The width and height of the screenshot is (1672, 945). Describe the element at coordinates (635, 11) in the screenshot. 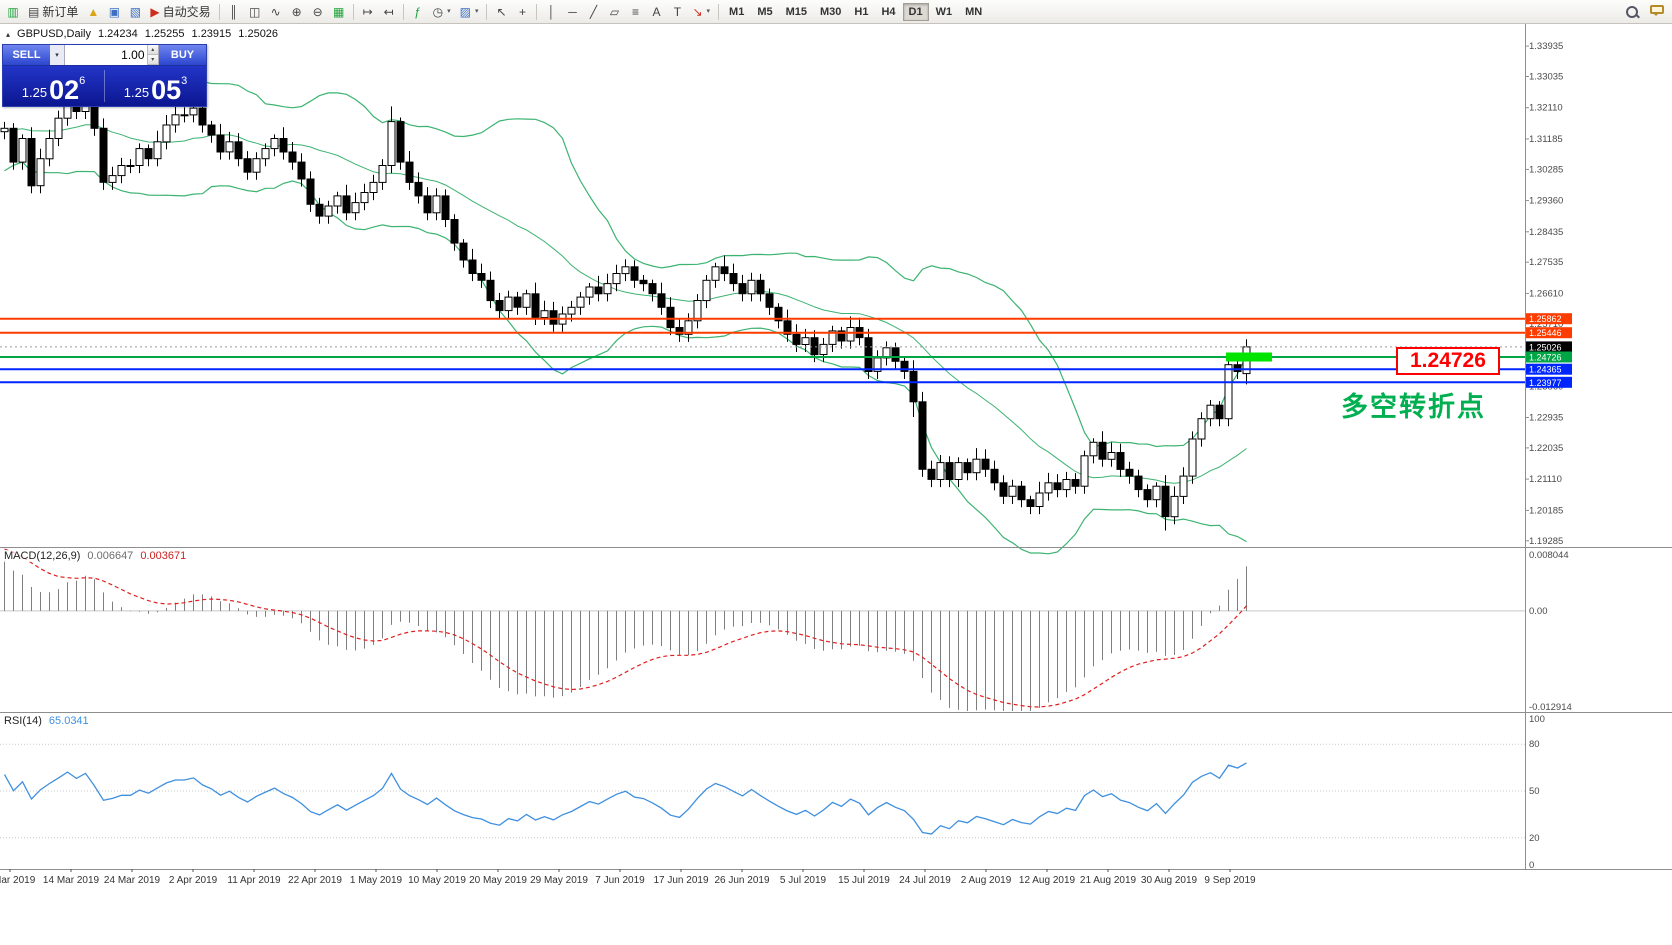

I see `fibonacci-button: ≡` at that location.